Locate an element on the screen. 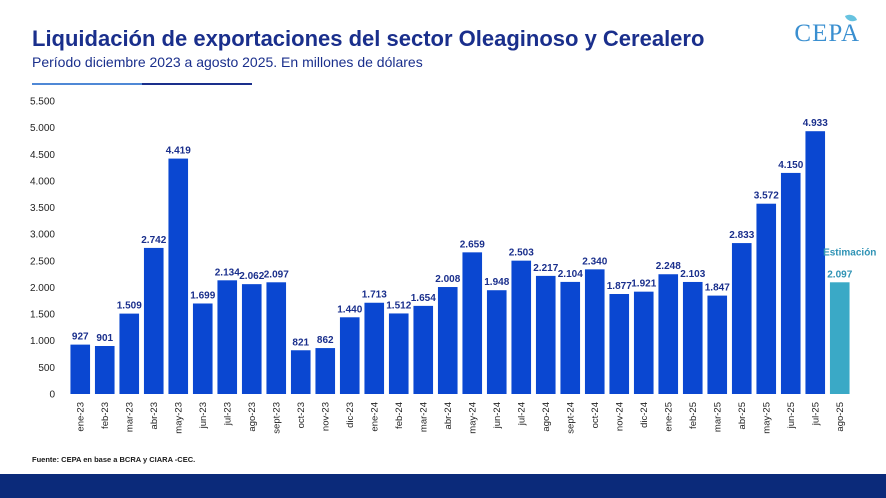 Image resolution: width=886 pixels, height=498 pixels. bar-value-label: 2.742 is located at coordinates (153, 240).